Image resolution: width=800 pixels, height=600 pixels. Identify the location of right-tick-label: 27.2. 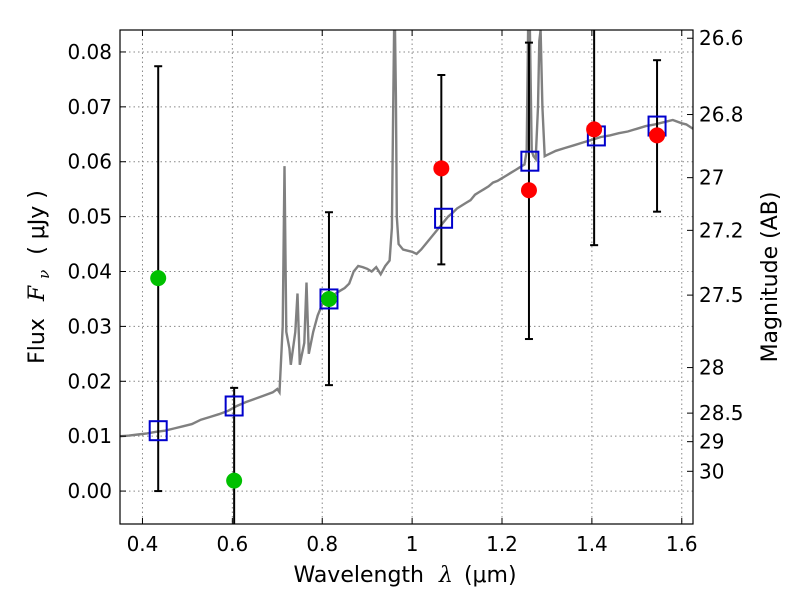
(721, 230).